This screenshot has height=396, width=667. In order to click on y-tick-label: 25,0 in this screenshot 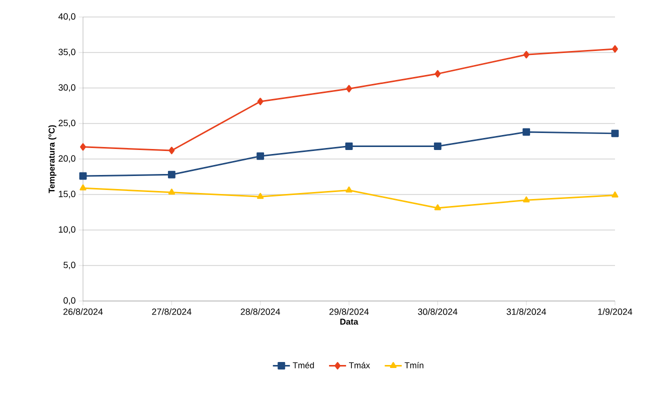, I will do `click(67, 124)`.